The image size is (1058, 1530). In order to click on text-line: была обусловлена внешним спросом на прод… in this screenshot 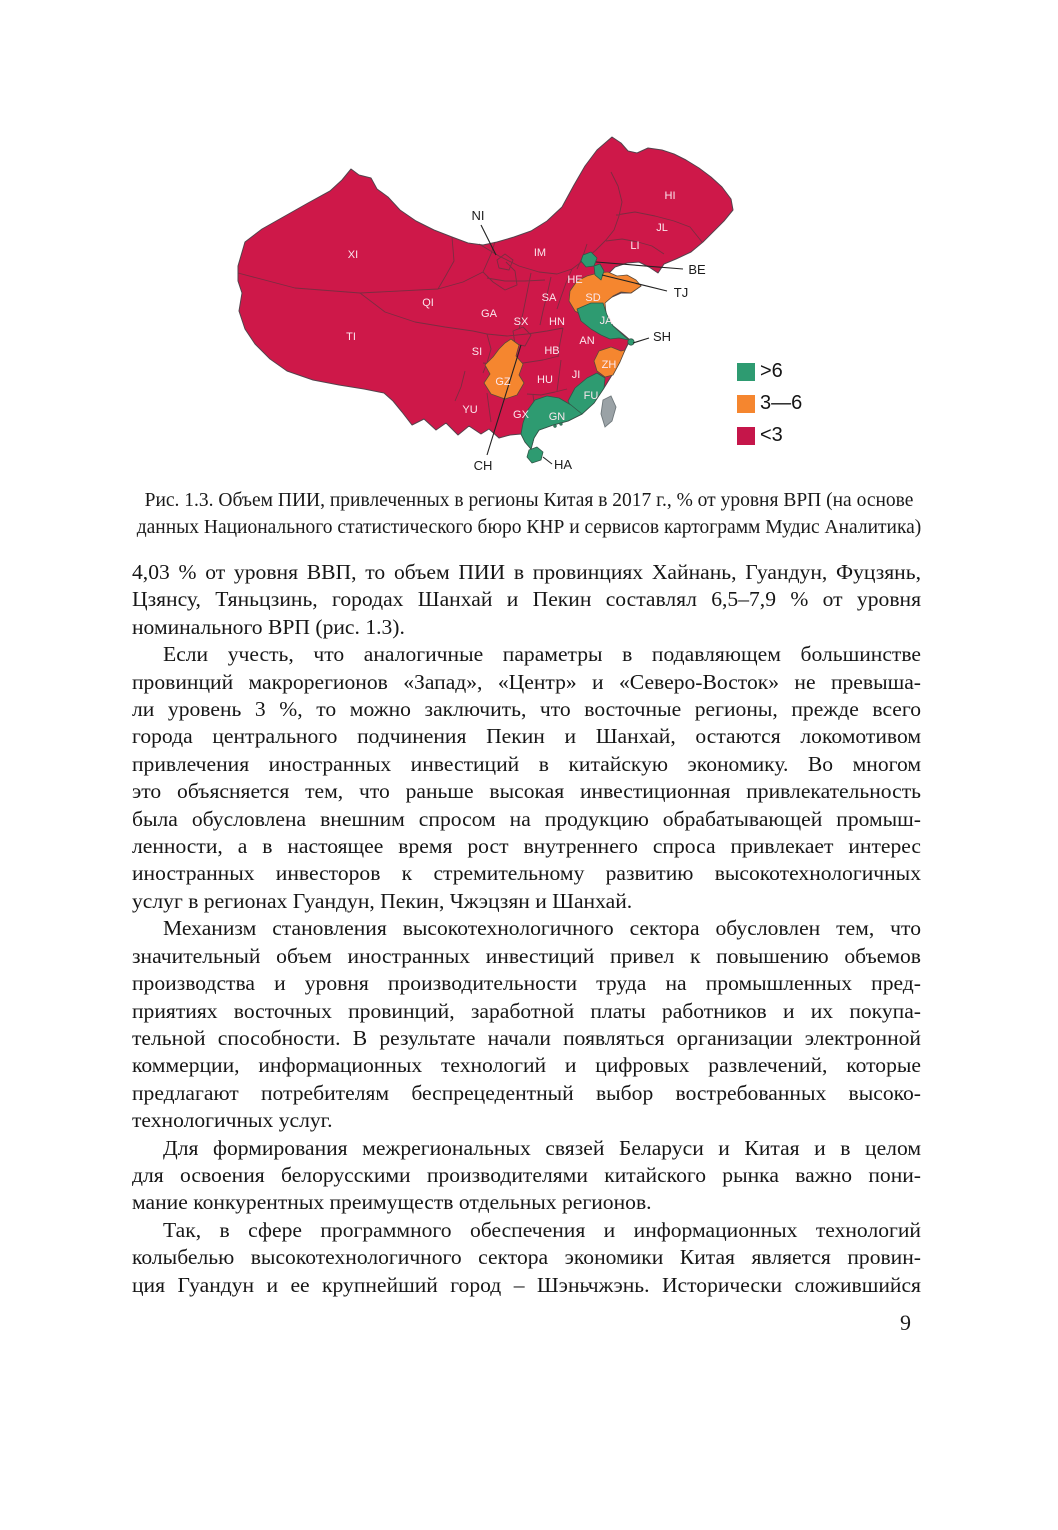, I will do `click(526, 818)`.